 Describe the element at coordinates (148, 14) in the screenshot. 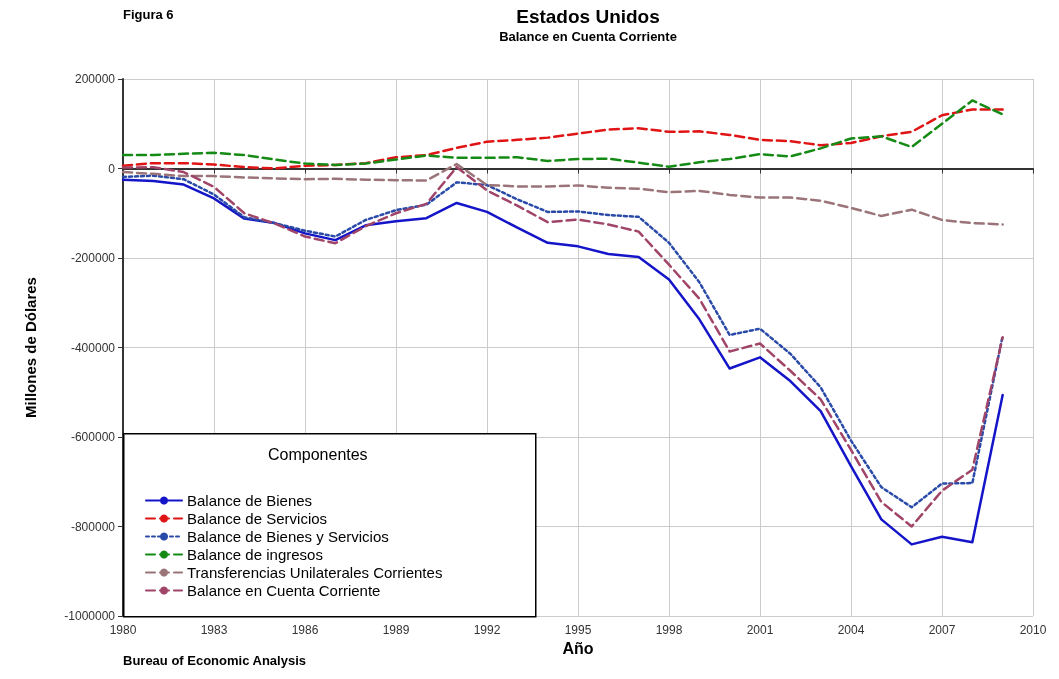

I see `text: Figura 6` at that location.